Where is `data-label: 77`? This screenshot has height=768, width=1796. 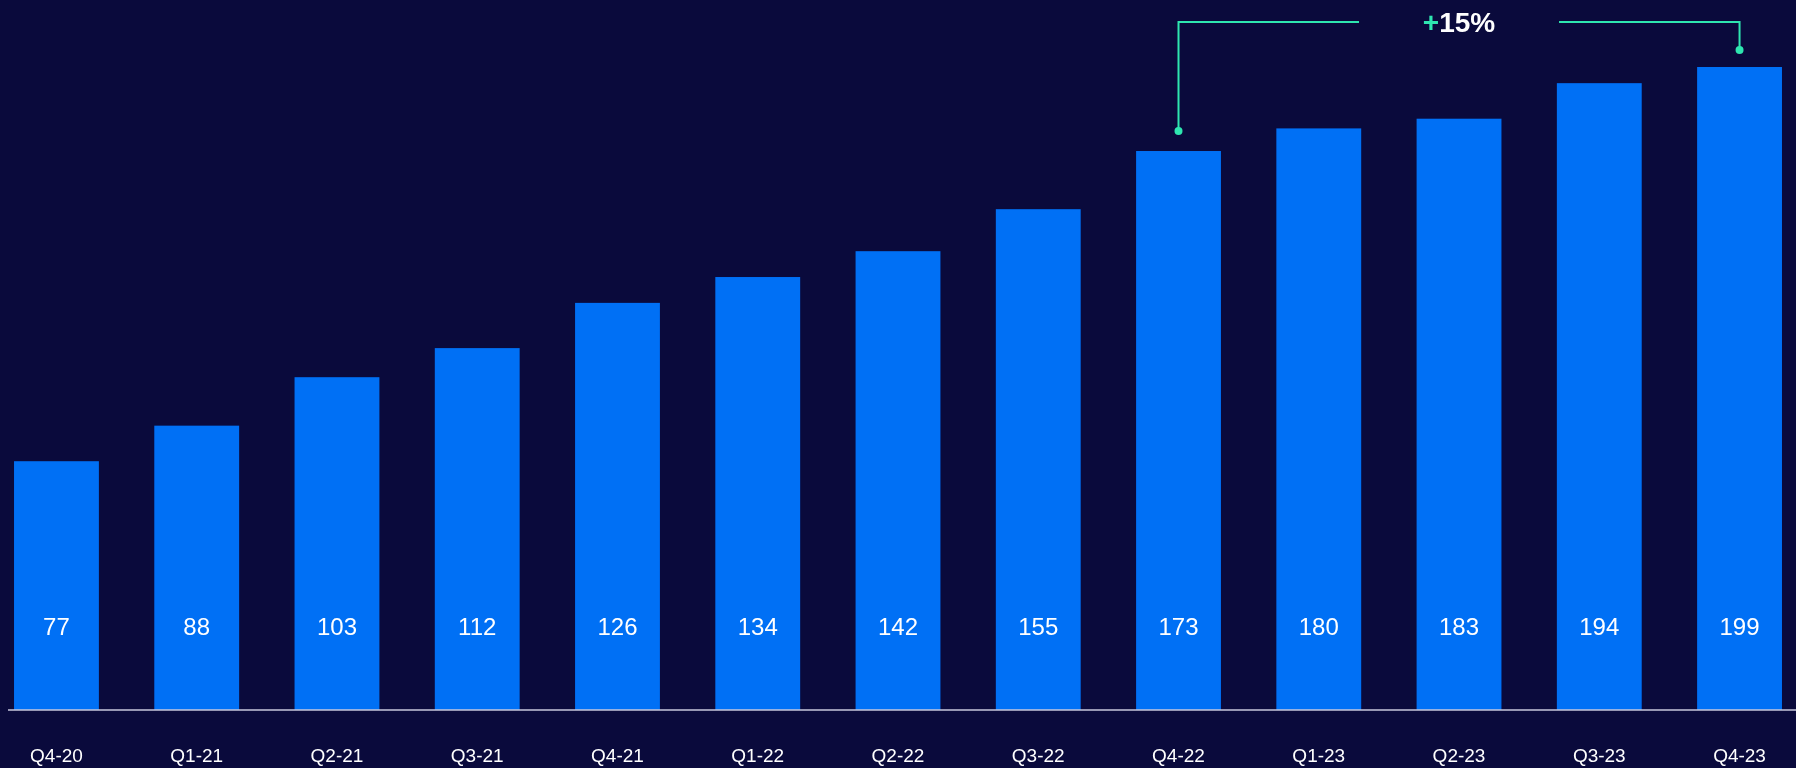 data-label: 77 is located at coordinates (56, 626).